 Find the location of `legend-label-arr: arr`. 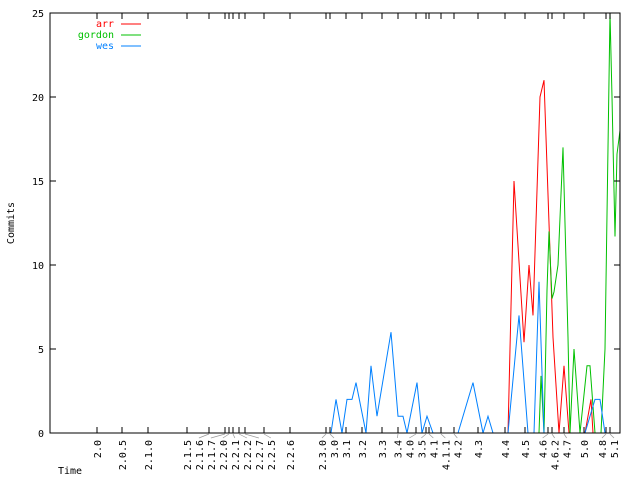

legend-label-arr: arr is located at coordinates (105, 24).